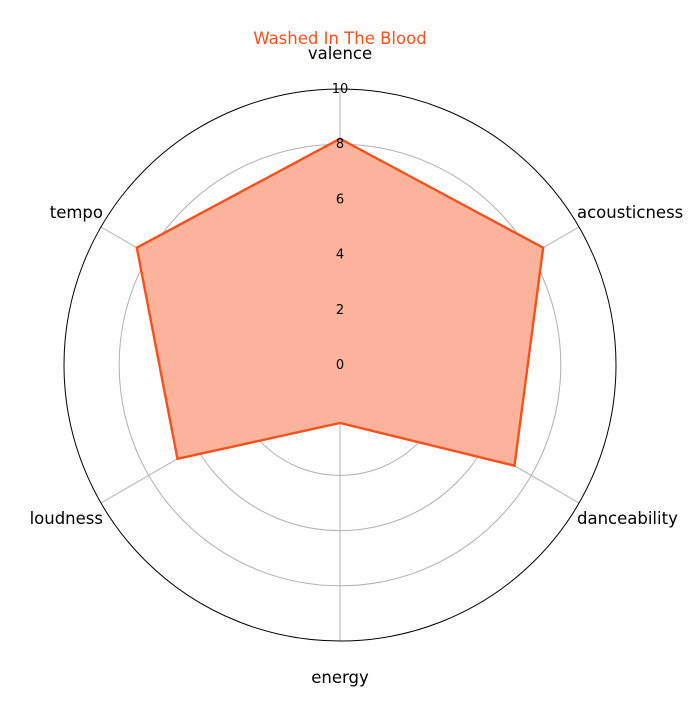 Image resolution: width=695 pixels, height=721 pixels. Describe the element at coordinates (340, 144) in the screenshot. I see `tick-label-8: 8` at that location.